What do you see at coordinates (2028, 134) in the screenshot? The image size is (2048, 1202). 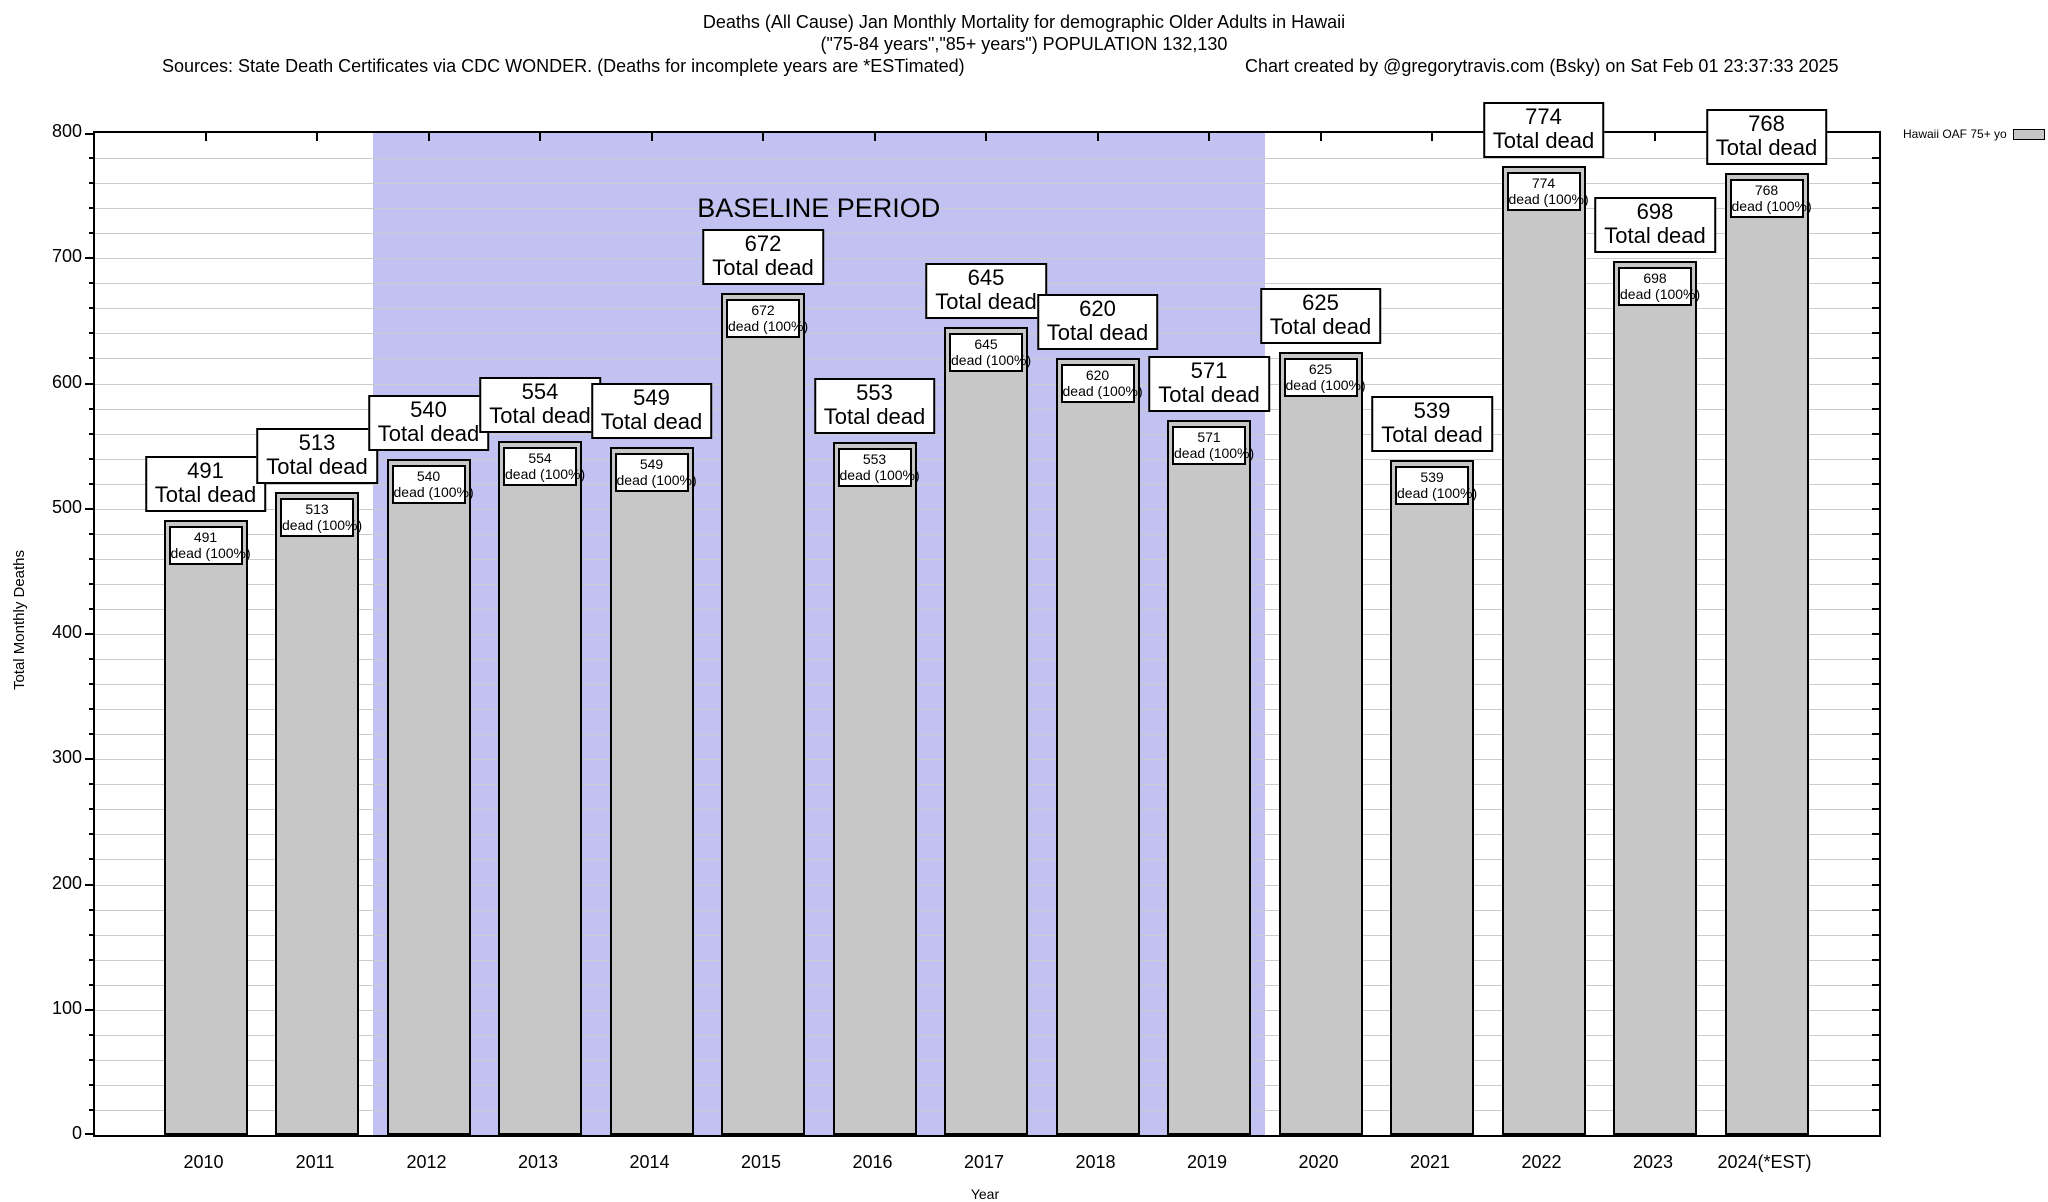 I see `legend-swatch-icon` at bounding box center [2028, 134].